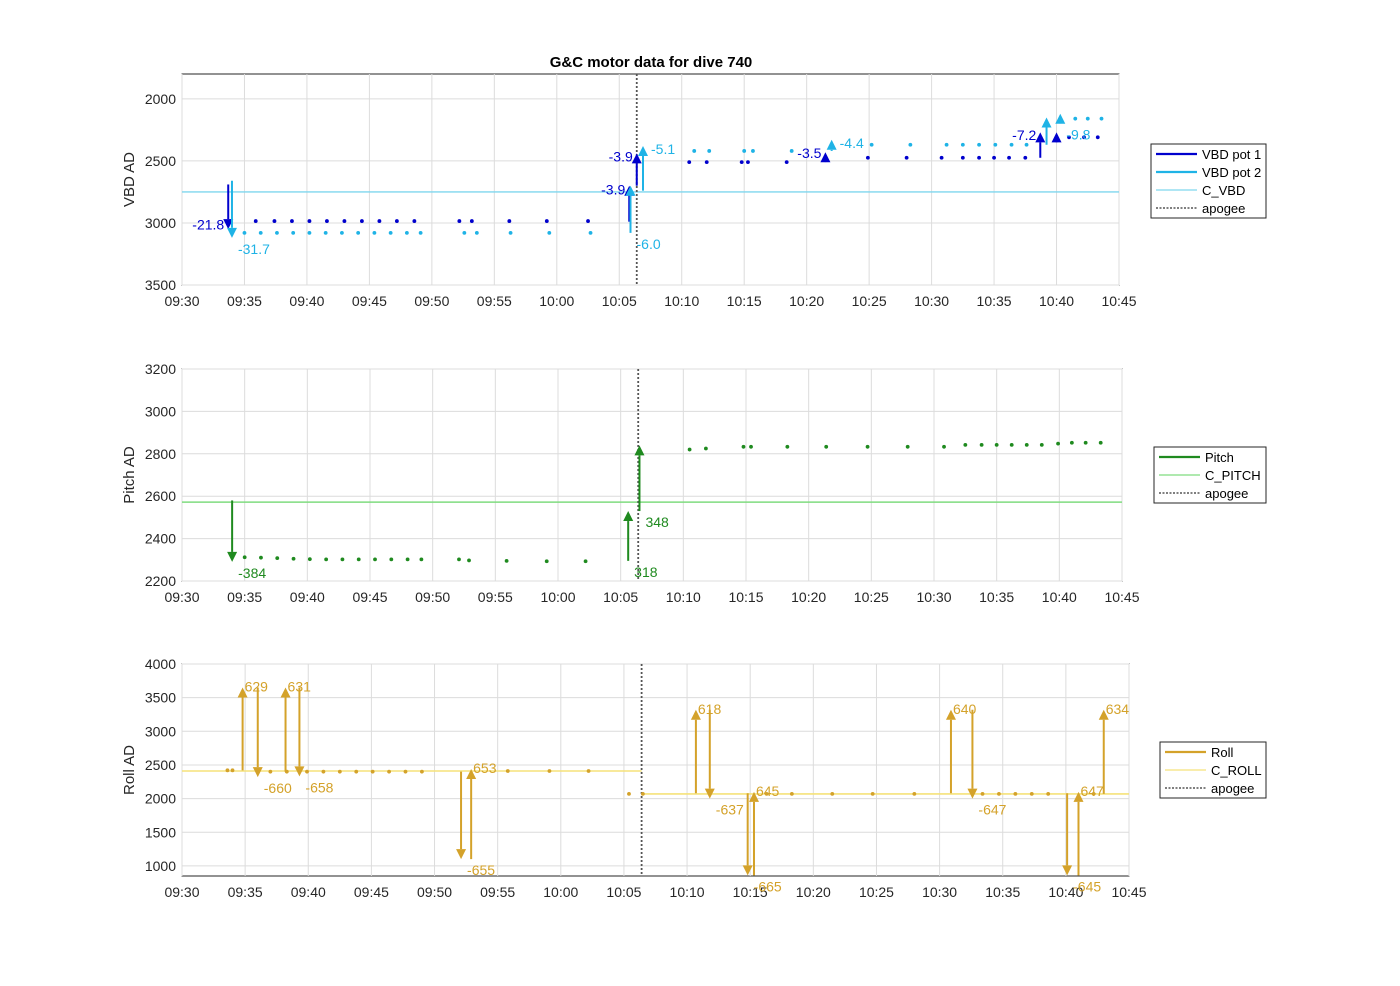  I want to click on x-tick-label: 09:55, so click(495, 597).